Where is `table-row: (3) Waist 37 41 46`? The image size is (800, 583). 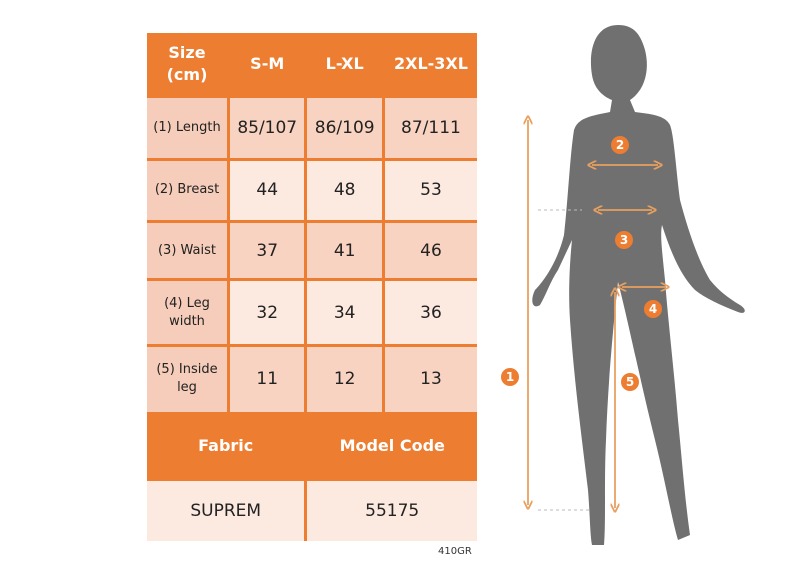
table-row: (3) Waist 37 41 46 is located at coordinates (312, 251).